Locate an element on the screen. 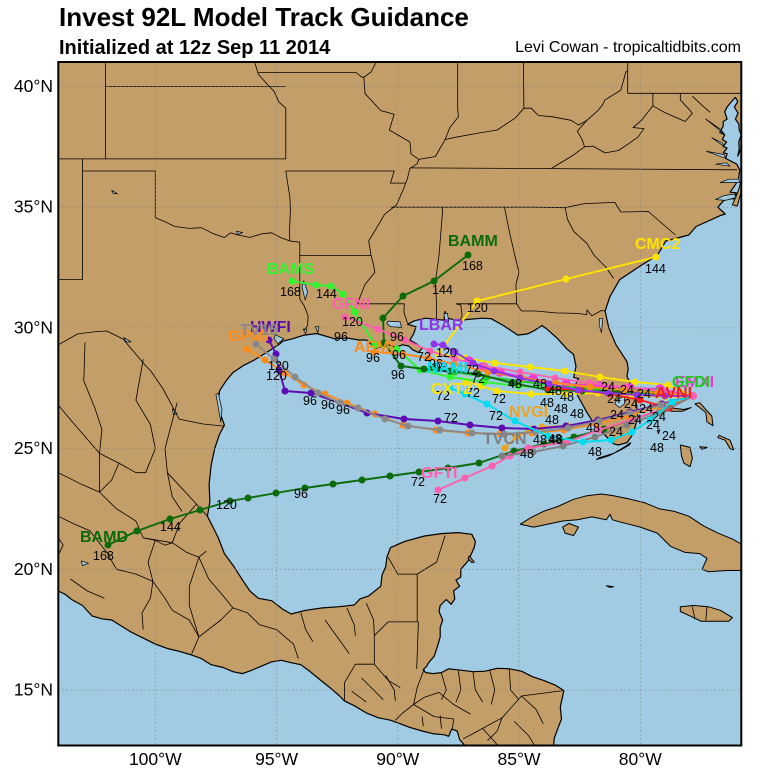 The width and height of the screenshot is (768, 768). svg-text: HWFI is located at coordinates (270, 327).